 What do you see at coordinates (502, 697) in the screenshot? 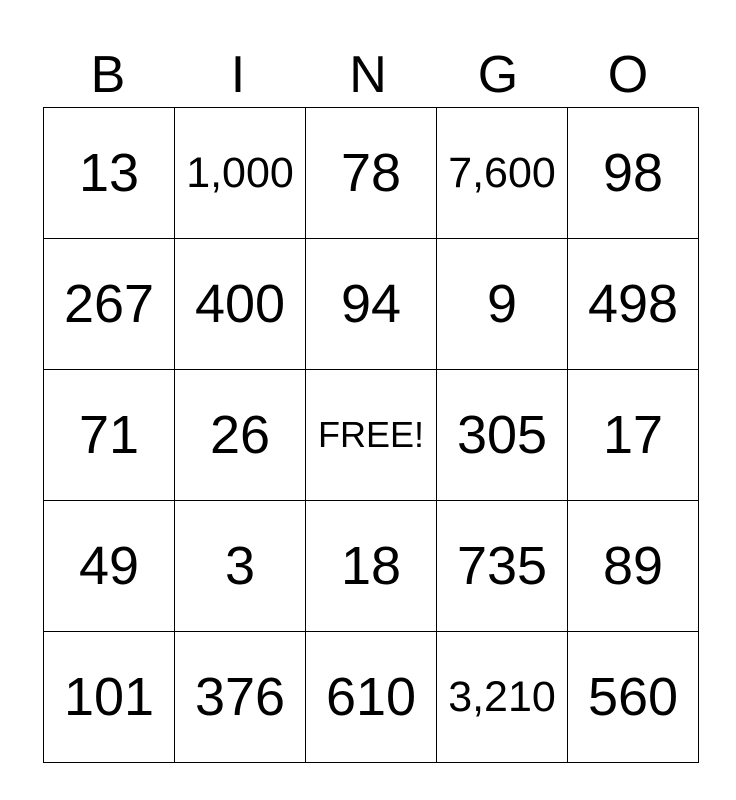
I see `bingo-cell: 3,210` at bounding box center [502, 697].